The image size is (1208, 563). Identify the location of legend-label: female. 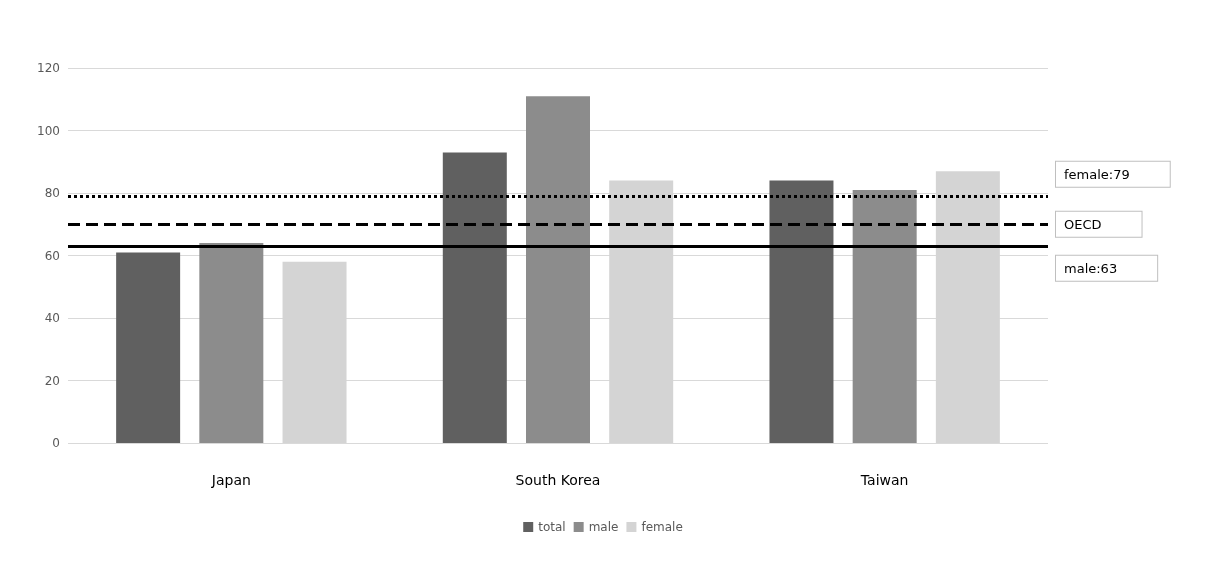
(662, 527).